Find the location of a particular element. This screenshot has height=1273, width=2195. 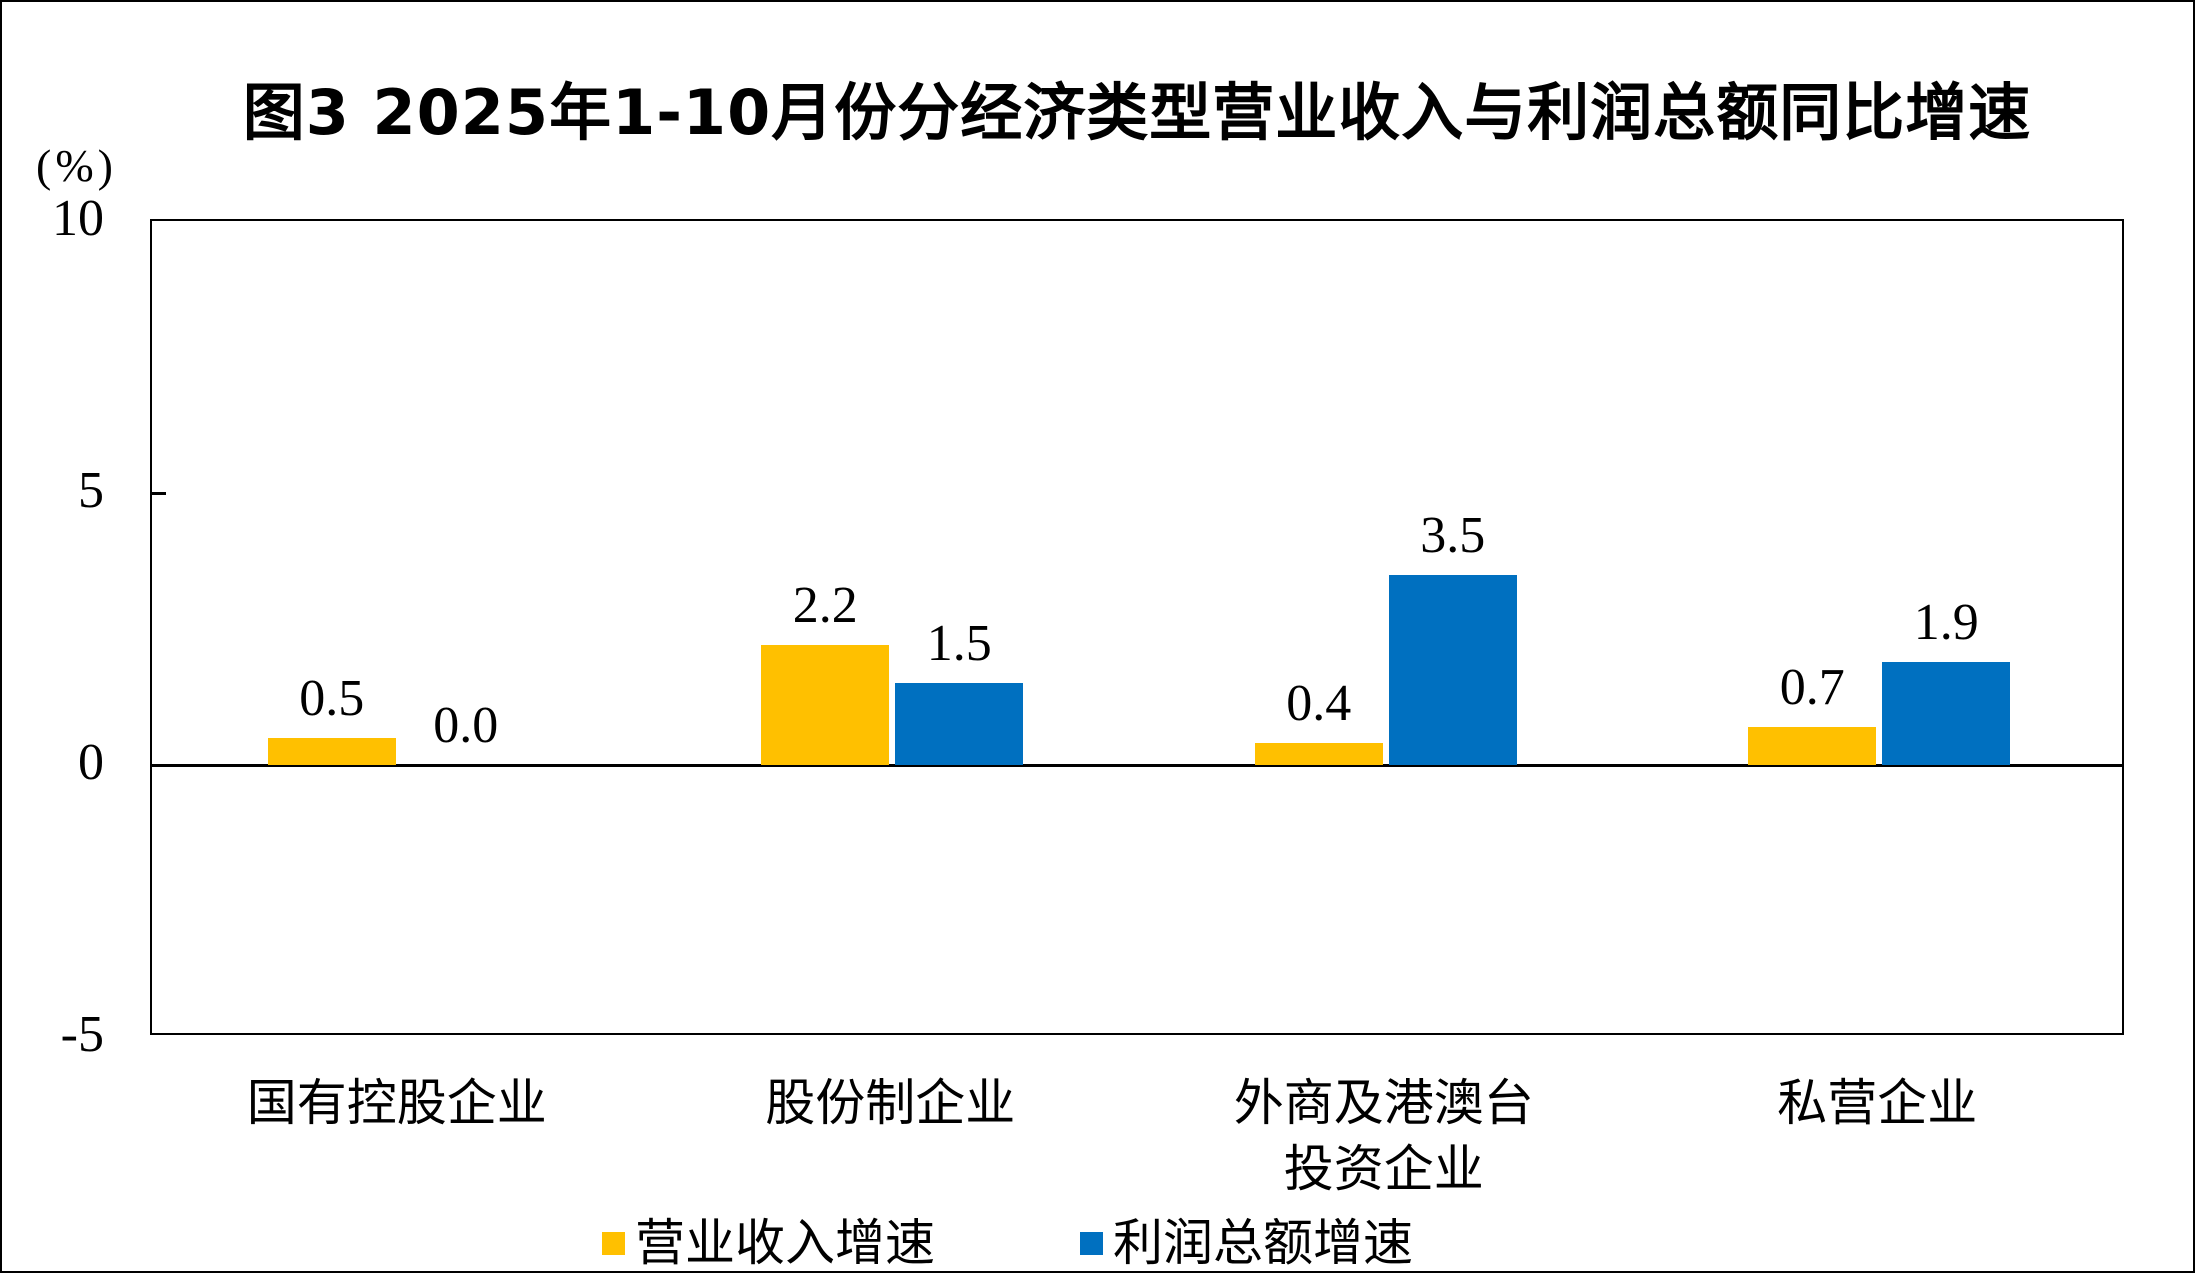

value-label: 1.9 is located at coordinates (1946, 622).